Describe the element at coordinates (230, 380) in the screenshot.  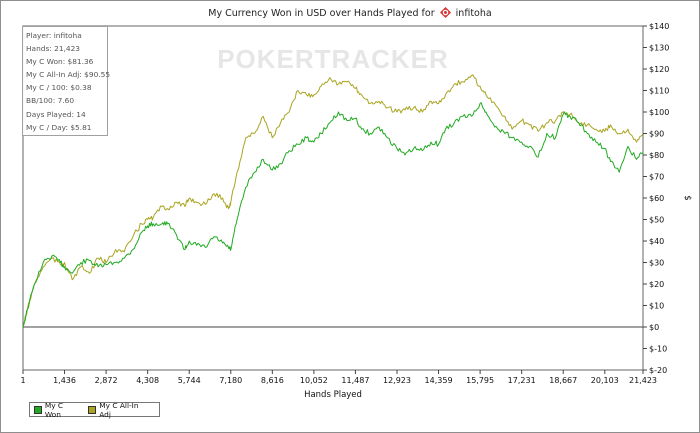
I see `x-tick-label: 7,180` at that location.